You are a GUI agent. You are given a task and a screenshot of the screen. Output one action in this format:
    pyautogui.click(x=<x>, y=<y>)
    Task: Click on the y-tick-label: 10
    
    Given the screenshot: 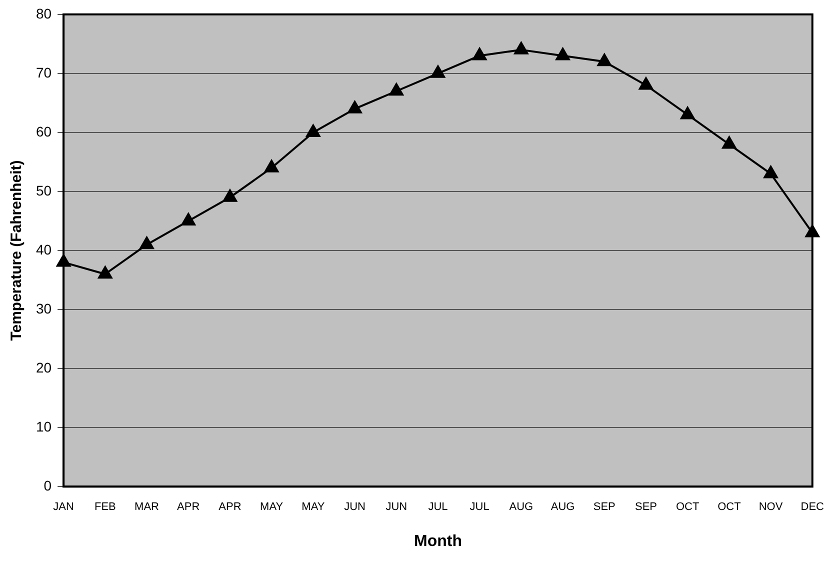 What is the action you would take?
    pyautogui.click(x=44, y=426)
    